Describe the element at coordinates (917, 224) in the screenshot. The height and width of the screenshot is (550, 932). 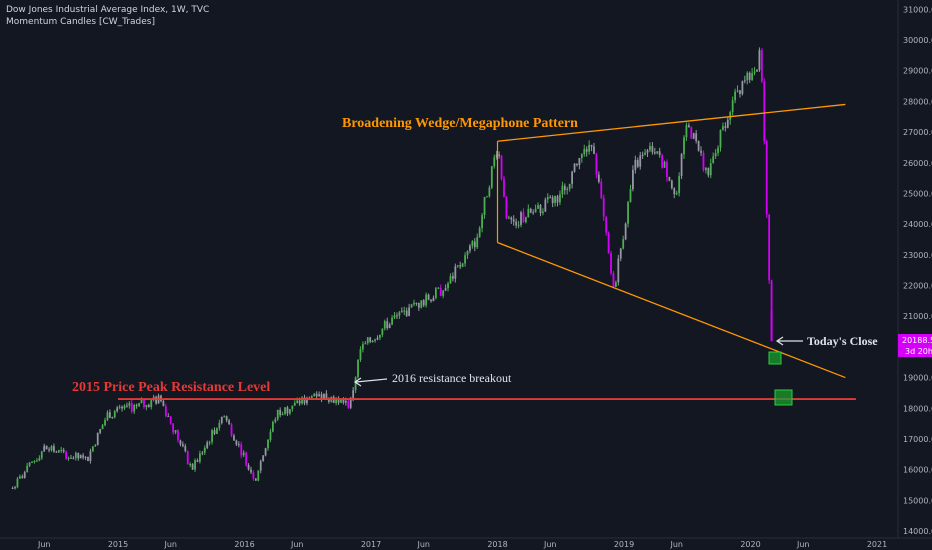
I see `y-tick-label: 24000.0` at that location.